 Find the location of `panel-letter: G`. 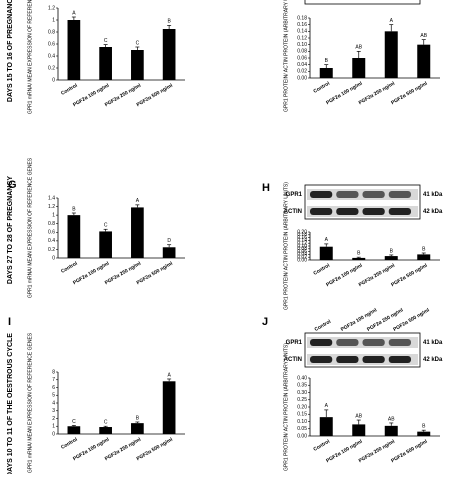

panel-letter: G is located at coordinates (12, 185).